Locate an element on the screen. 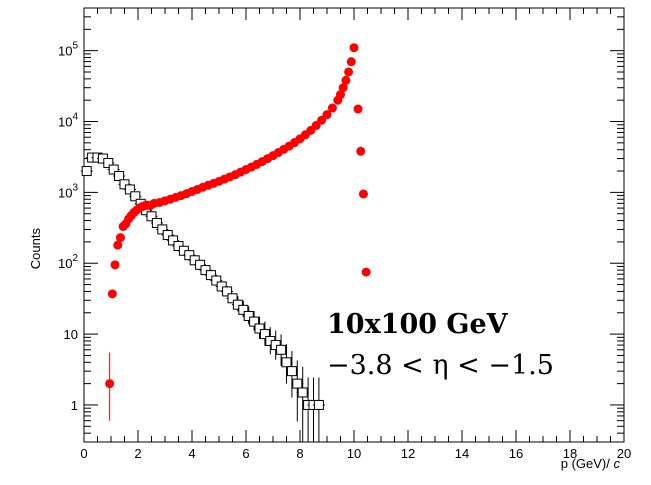 This screenshot has height=485, width=651. y-tick-label-exponent: 3 is located at coordinates (75, 187).